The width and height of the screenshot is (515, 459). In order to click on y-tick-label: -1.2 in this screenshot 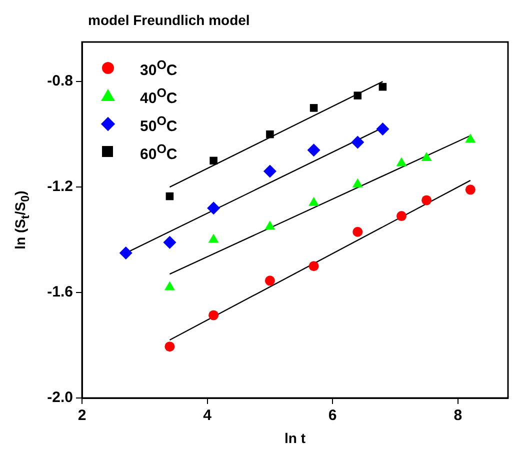, I will do `click(60, 187)`.